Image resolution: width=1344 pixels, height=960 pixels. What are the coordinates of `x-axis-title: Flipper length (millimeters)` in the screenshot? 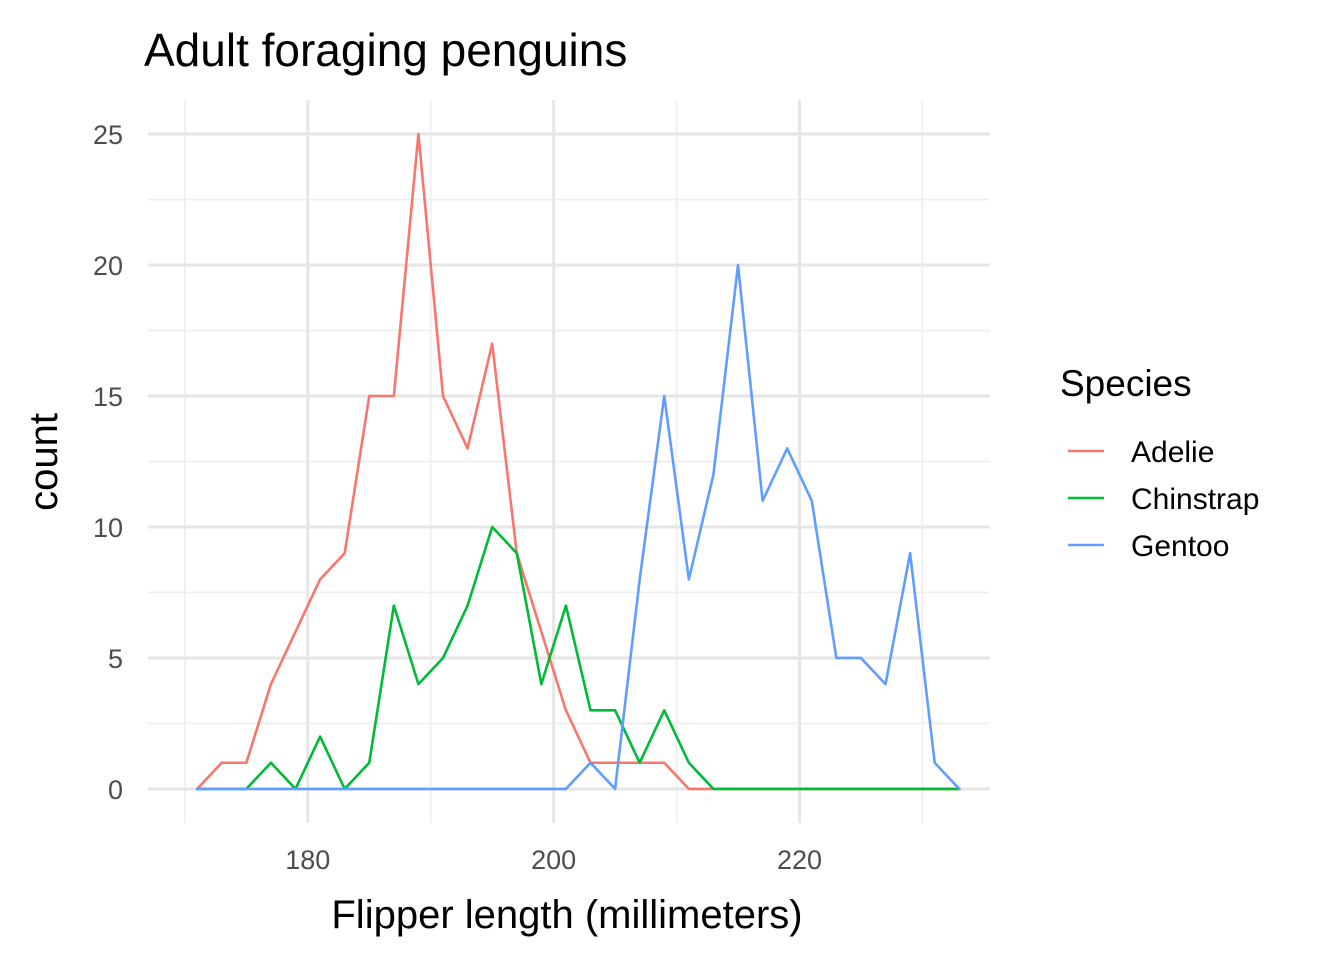 It's located at (566, 915).